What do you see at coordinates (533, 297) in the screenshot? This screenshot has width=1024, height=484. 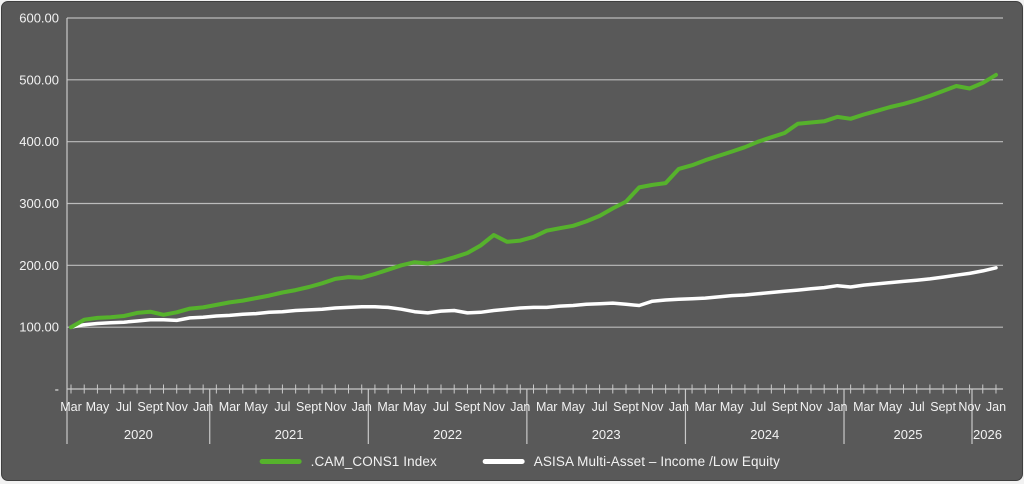 I see `series-line` at bounding box center [533, 297].